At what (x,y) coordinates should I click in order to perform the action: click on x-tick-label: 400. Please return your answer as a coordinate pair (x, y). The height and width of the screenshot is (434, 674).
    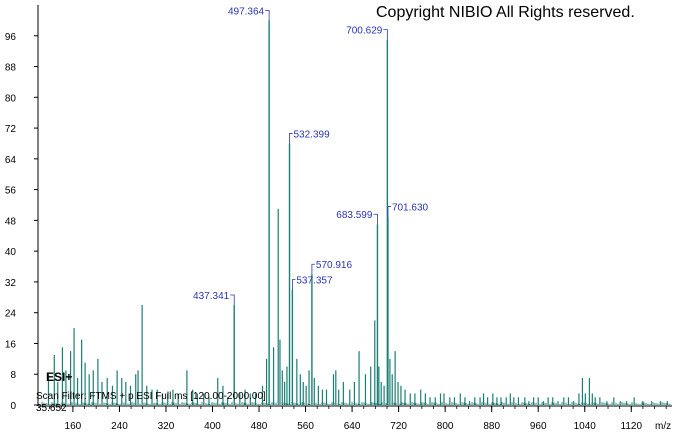
    Looking at the image, I should click on (212, 426).